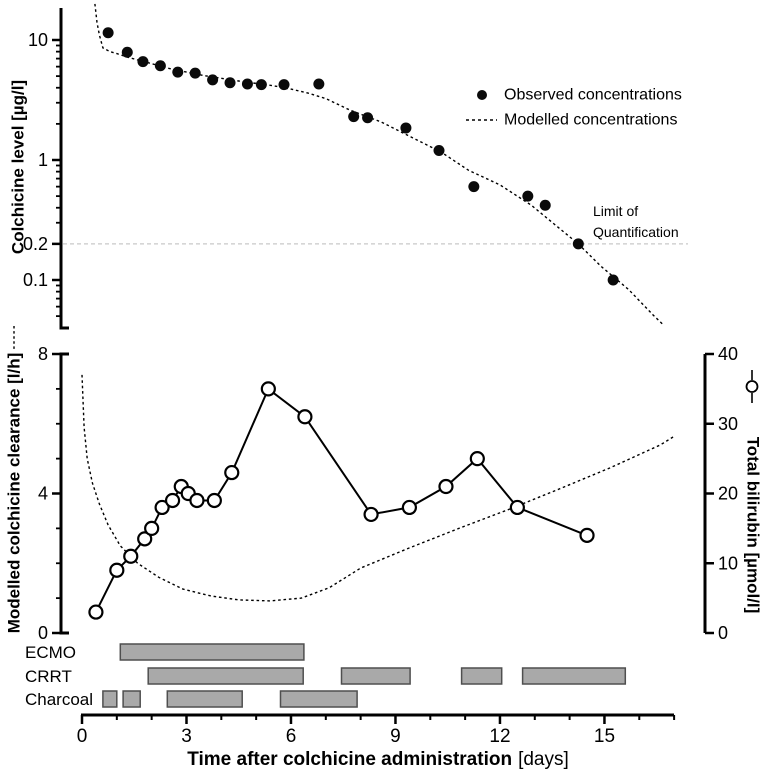 Image resolution: width=765 pixels, height=776 pixels. Describe the element at coordinates (186, 736) in the screenshot. I see `x-tick-label: 3` at that location.